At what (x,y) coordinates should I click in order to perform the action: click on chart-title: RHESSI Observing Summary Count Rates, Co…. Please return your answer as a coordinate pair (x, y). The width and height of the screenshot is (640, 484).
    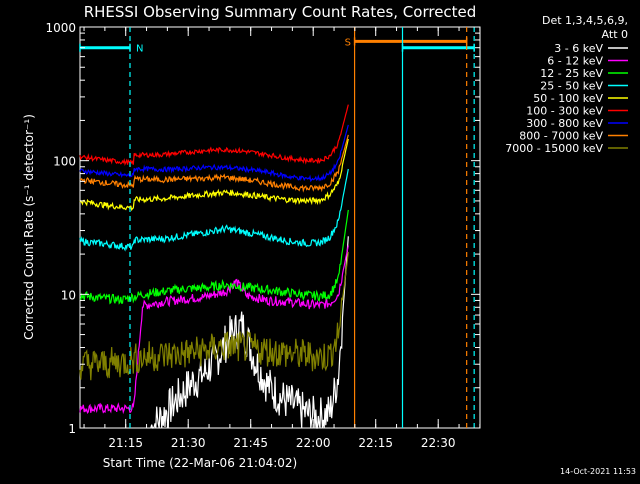
    Looking at the image, I should click on (280, 12).